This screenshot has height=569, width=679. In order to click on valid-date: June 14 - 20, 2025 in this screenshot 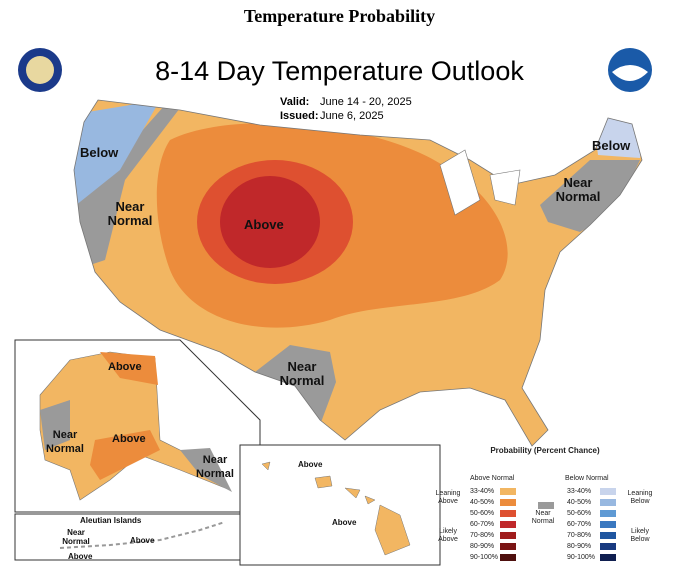, I will do `click(366, 102)`.